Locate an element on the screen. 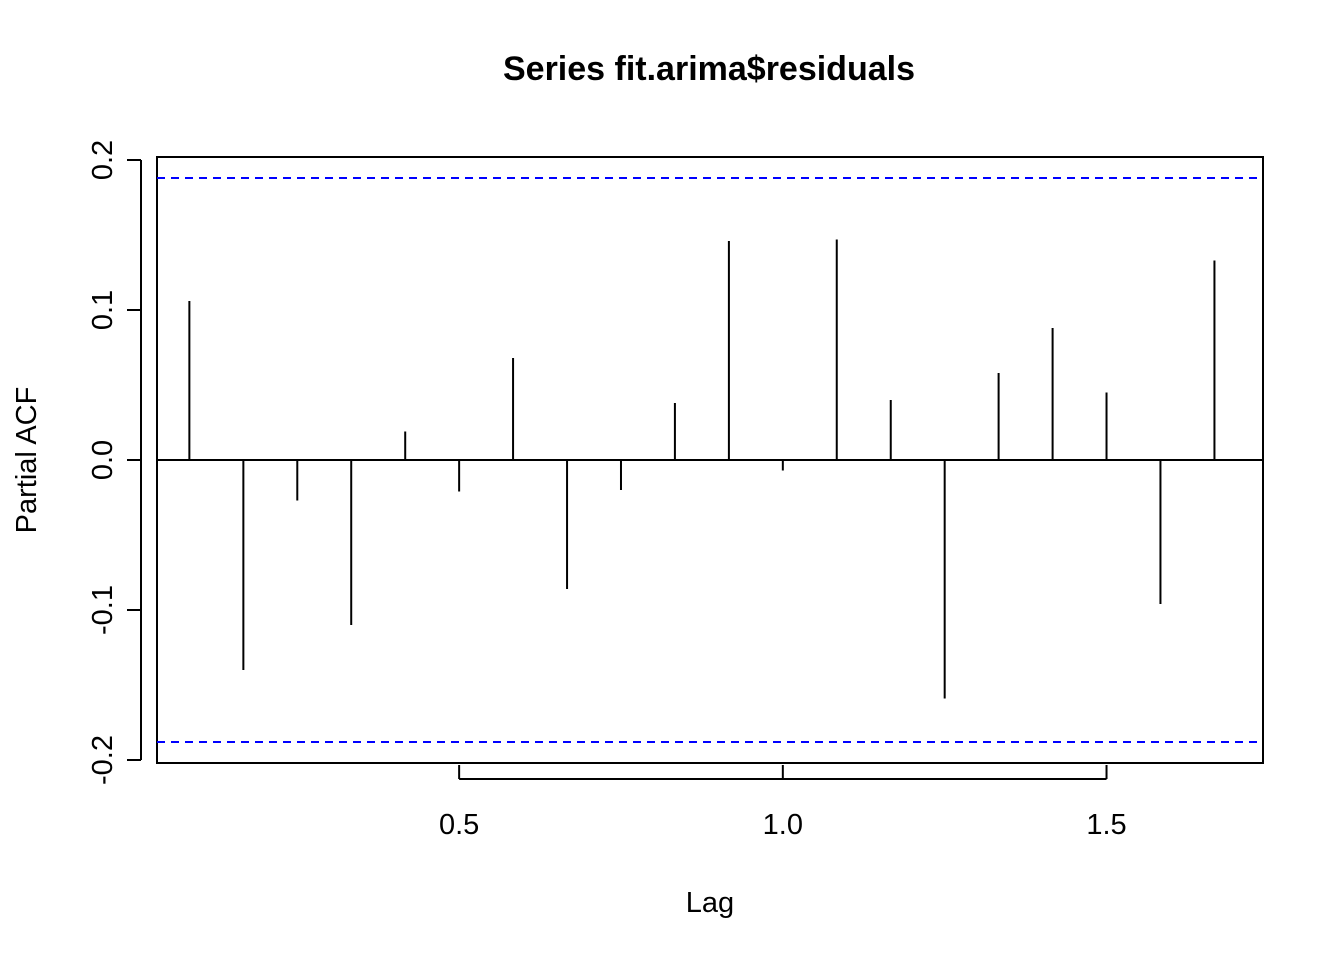  y-tick-label: 0.2 is located at coordinates (103, 160).